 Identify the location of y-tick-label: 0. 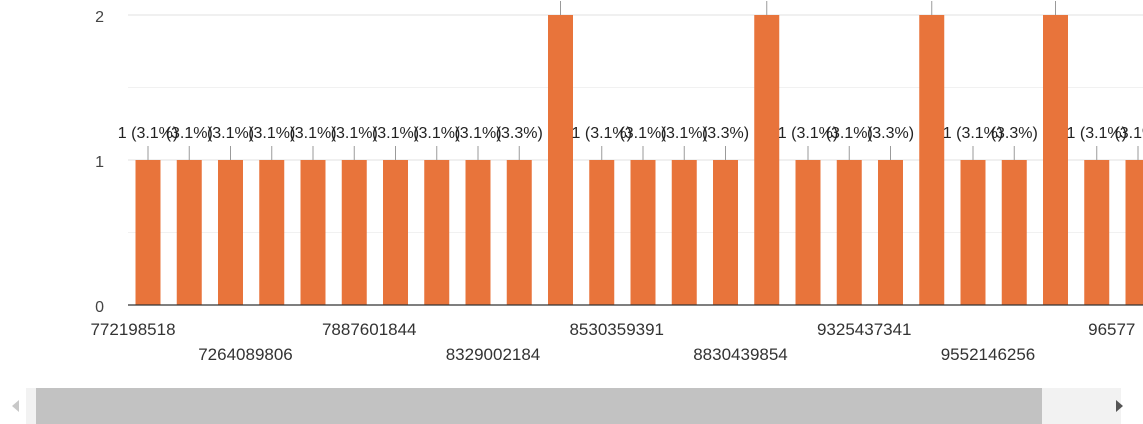
(99, 307).